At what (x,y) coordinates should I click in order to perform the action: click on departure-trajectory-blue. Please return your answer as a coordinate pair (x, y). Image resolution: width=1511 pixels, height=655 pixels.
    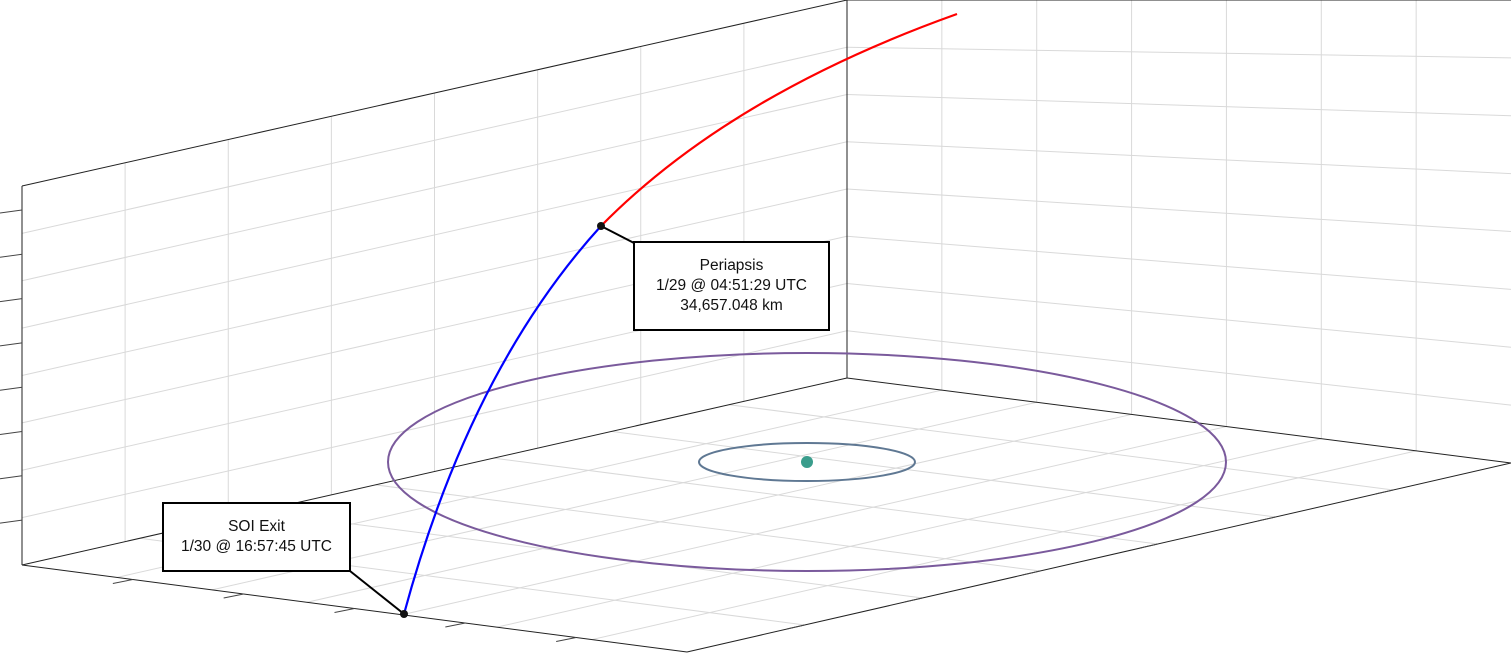
    Looking at the image, I should click on (502, 420).